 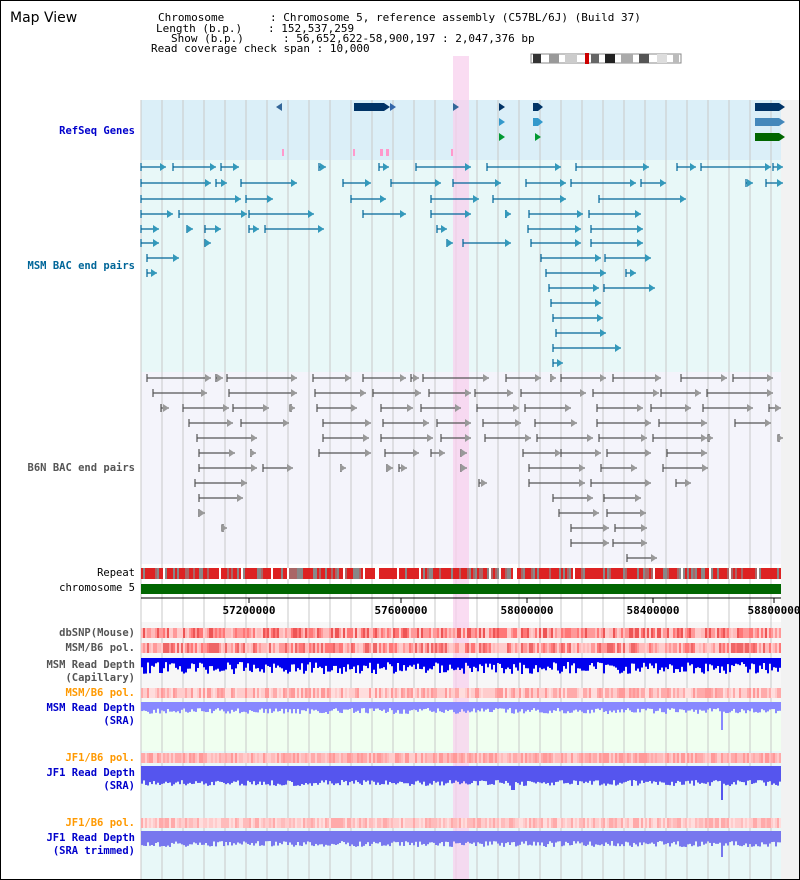 What do you see at coordinates (116, 573) in the screenshot?
I see `track-label-repeat: Repeat` at bounding box center [116, 573].